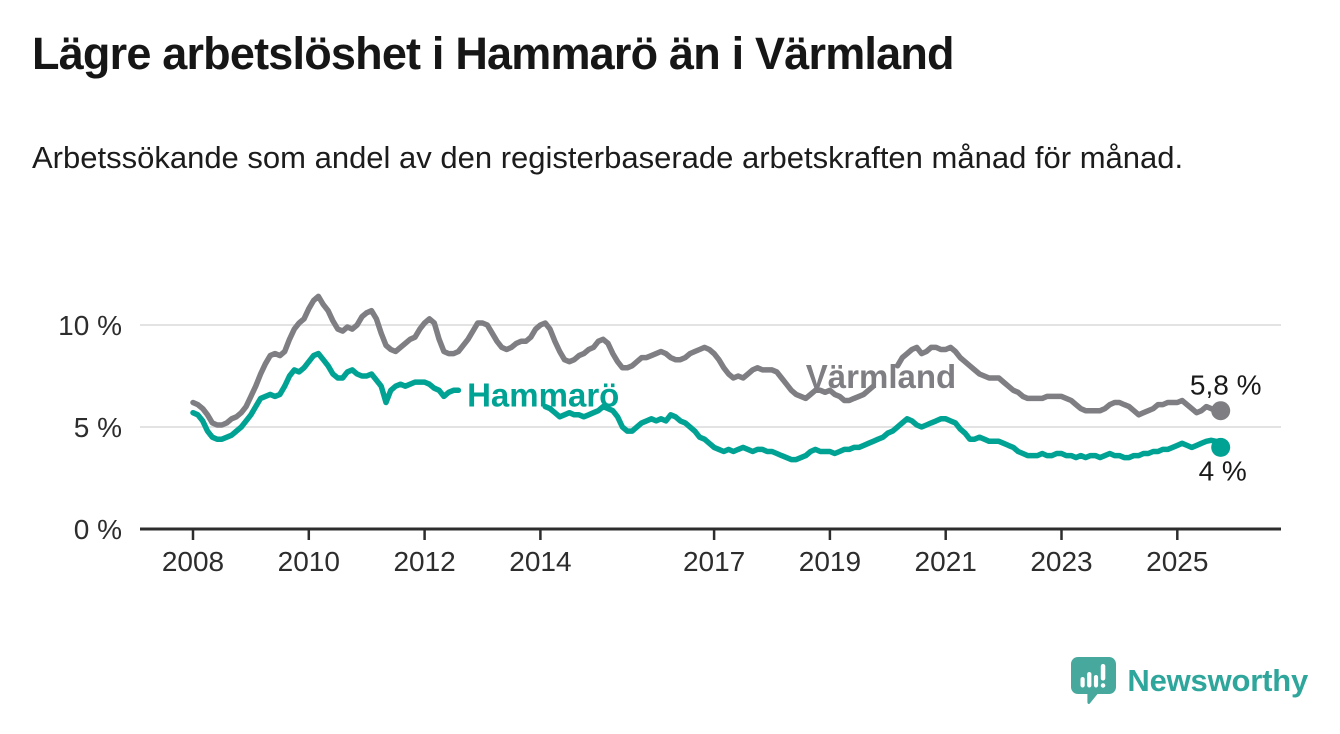  What do you see at coordinates (1221, 447) in the screenshot?
I see `hammaro-end-dot` at bounding box center [1221, 447].